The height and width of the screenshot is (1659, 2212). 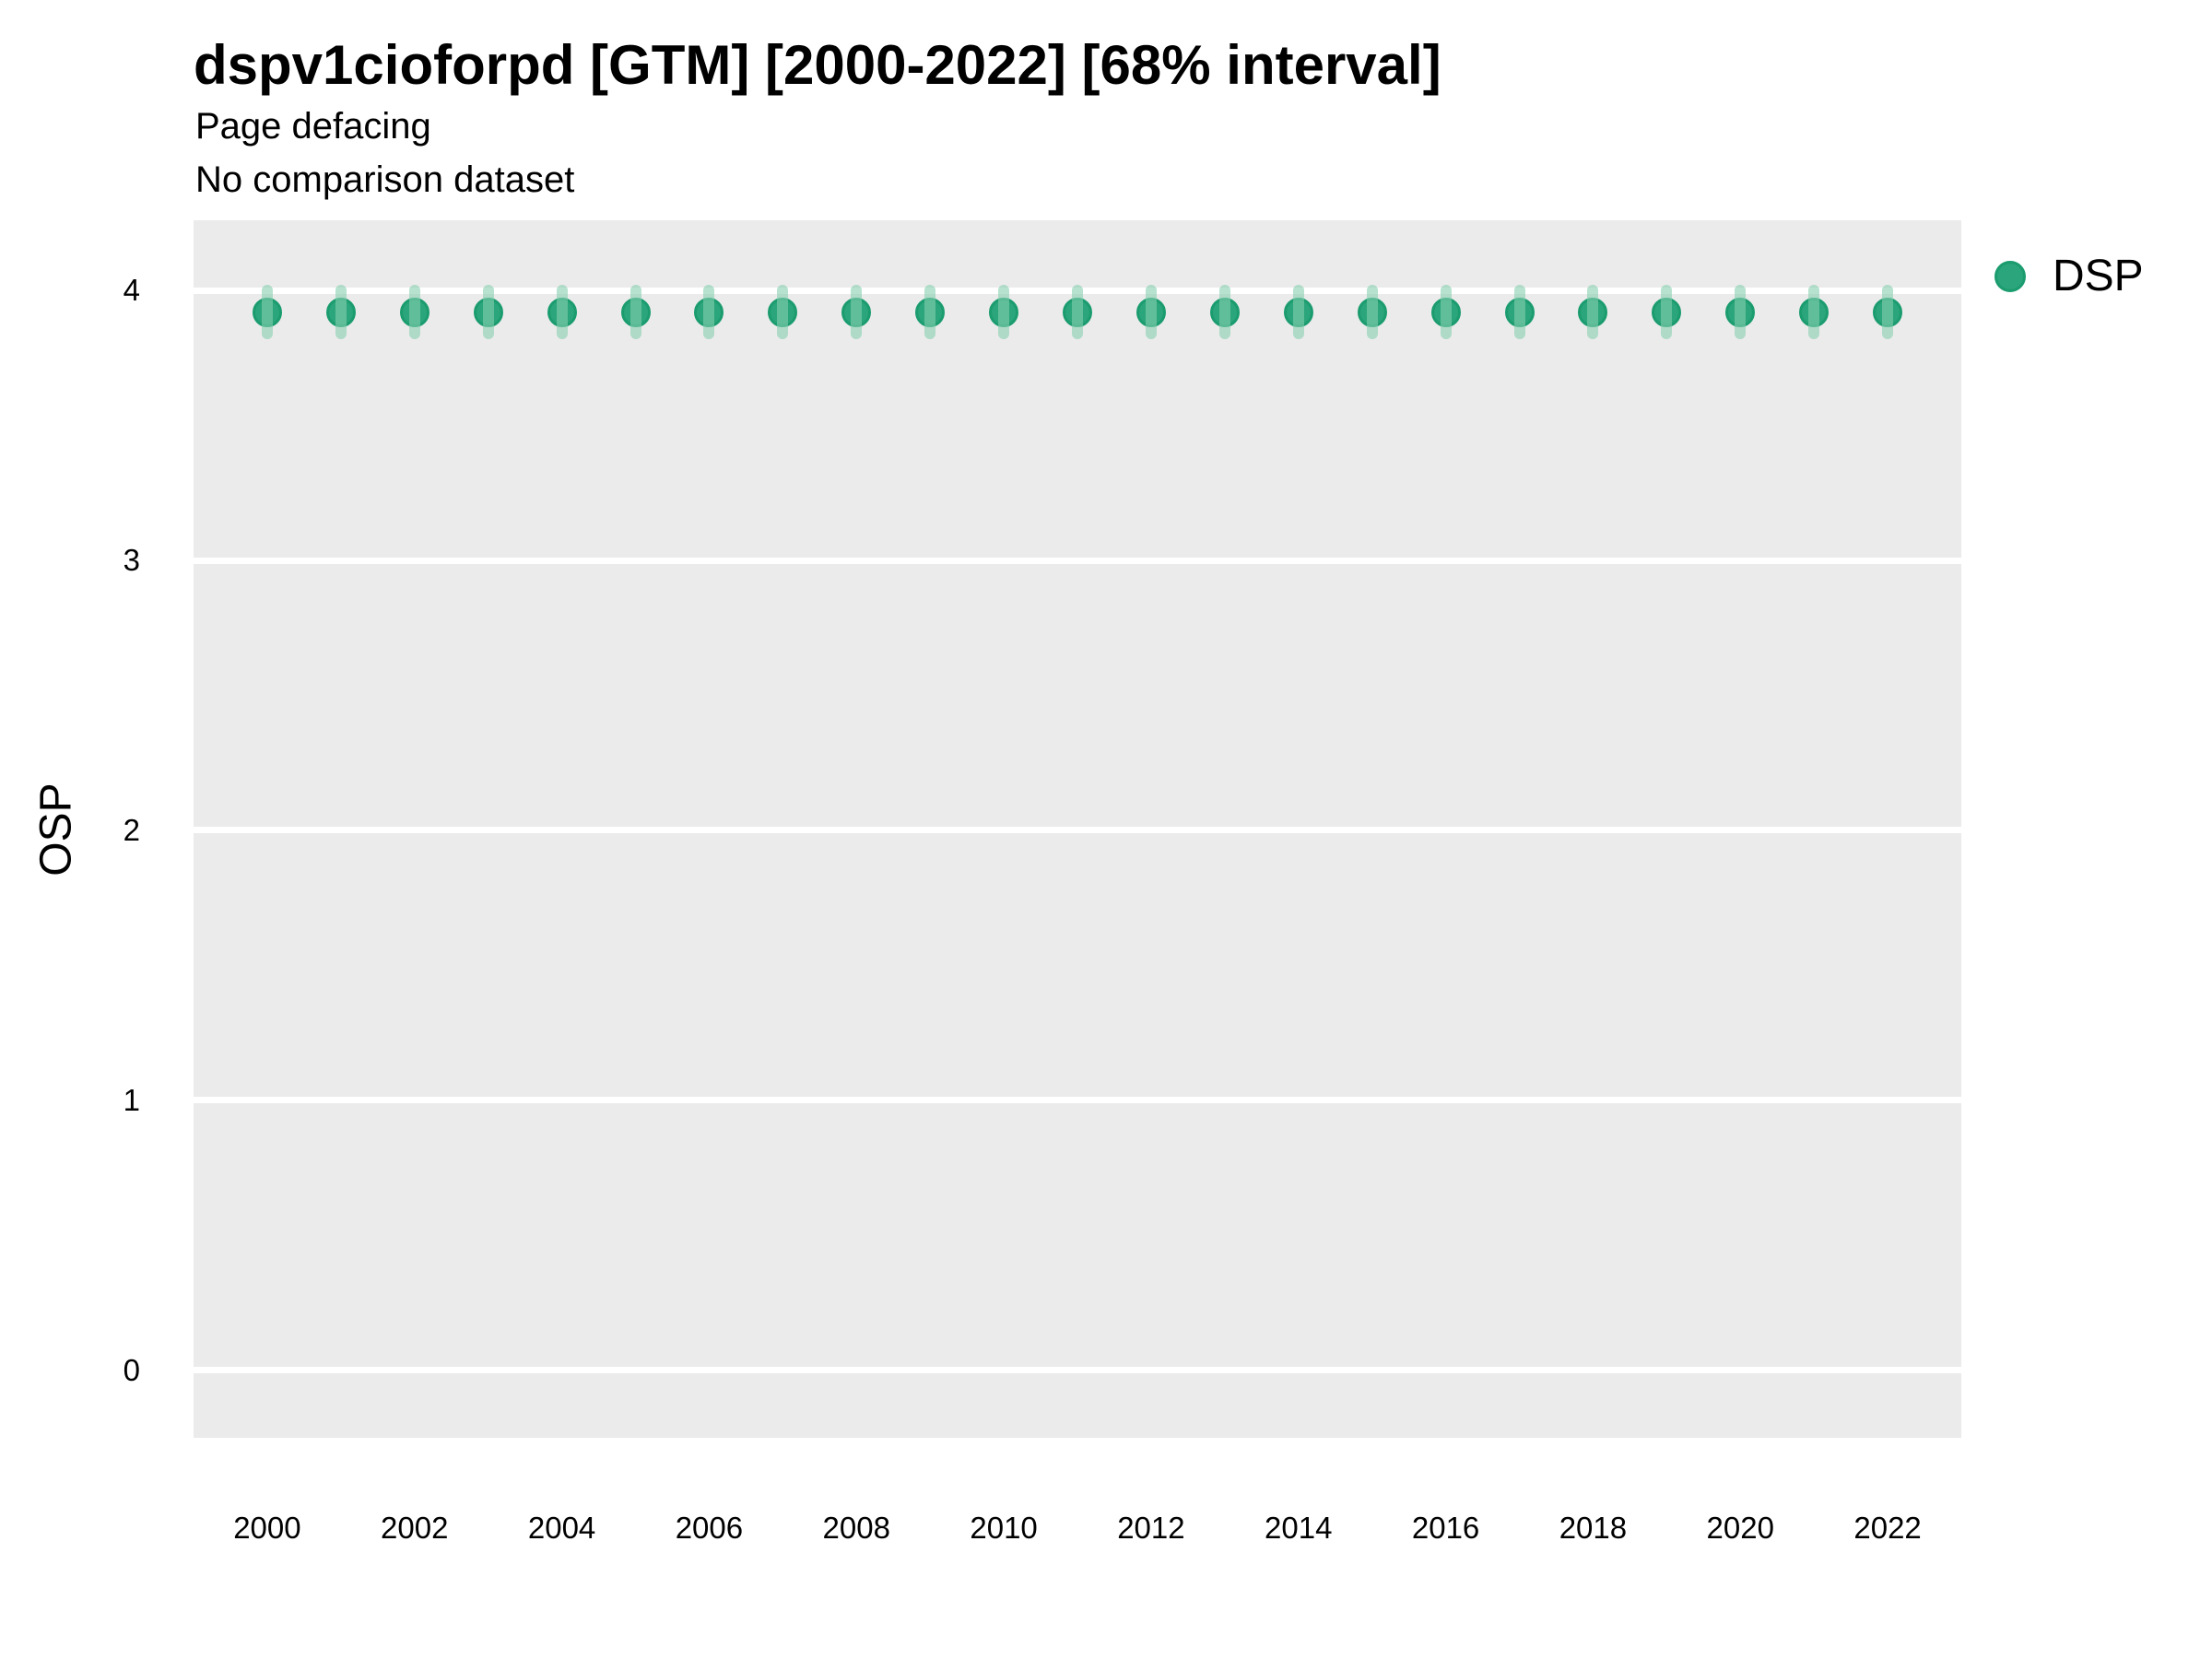 I want to click on interval-bar-2020, so click(x=1741, y=312).